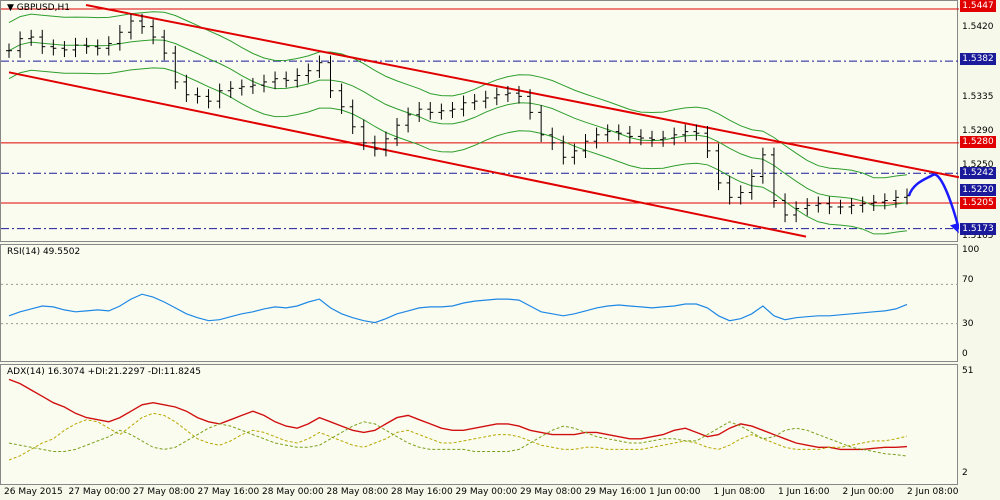 Image resolution: width=1000 pixels, height=500 pixels. What do you see at coordinates (968, 280) in the screenshot?
I see `rsi-tick: 70` at bounding box center [968, 280].